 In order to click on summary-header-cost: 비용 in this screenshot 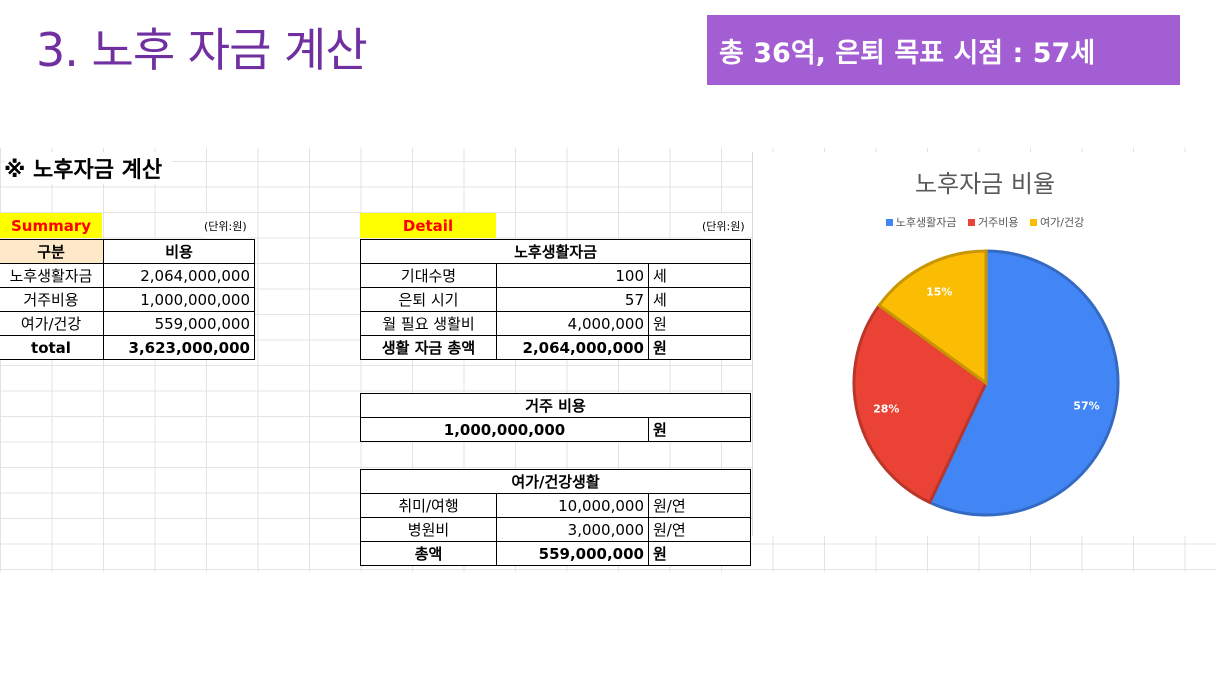, I will do `click(179, 251)`.